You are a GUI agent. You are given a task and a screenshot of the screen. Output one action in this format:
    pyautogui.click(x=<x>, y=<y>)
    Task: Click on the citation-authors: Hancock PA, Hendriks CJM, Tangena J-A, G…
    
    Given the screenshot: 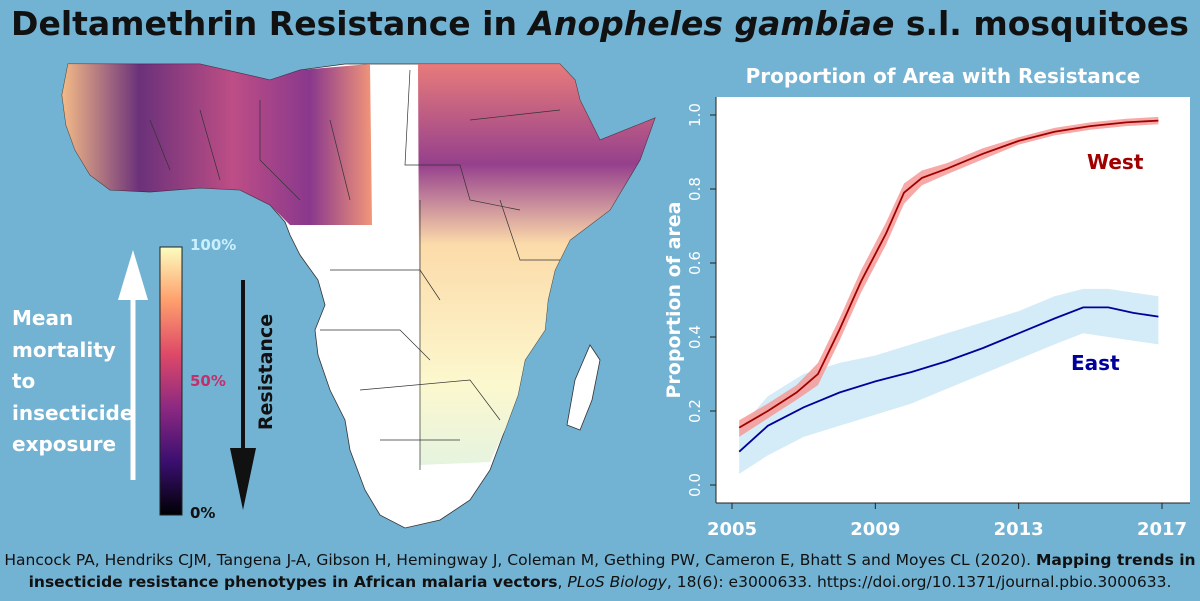 What is the action you would take?
    pyautogui.click(x=518, y=560)
    